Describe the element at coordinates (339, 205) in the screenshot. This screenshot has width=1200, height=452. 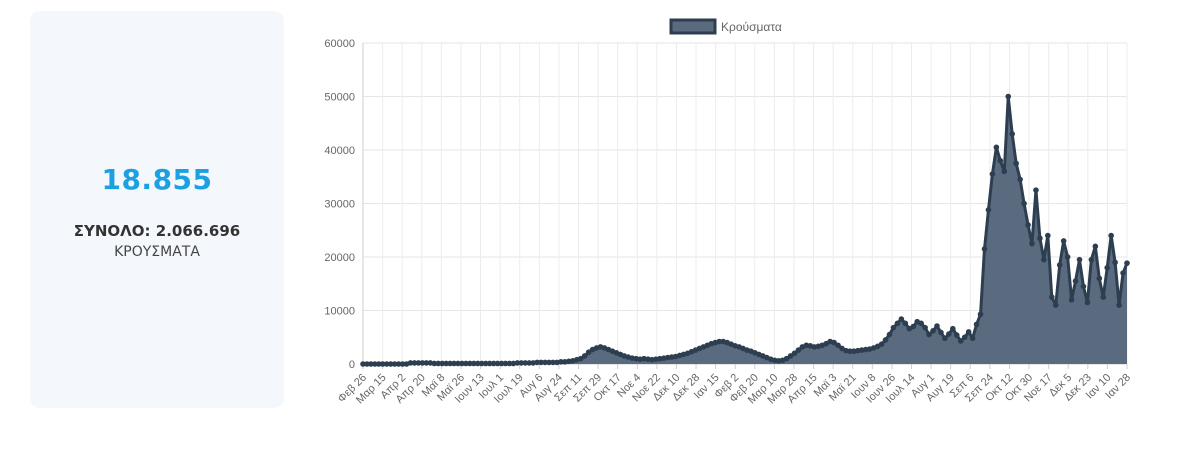
I see `y-tick-label: 30000` at that location.